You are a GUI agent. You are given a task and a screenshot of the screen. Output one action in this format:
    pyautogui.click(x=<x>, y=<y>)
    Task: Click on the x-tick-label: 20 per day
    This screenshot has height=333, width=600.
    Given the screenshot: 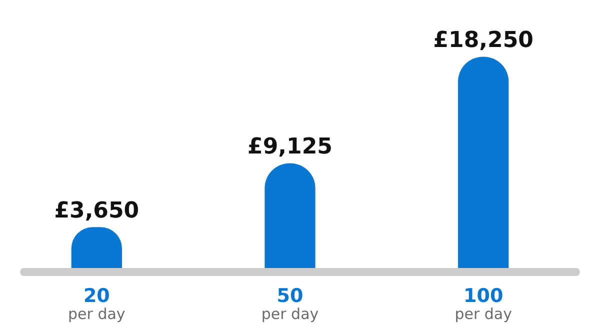 What is the action you would take?
    pyautogui.click(x=97, y=304)
    